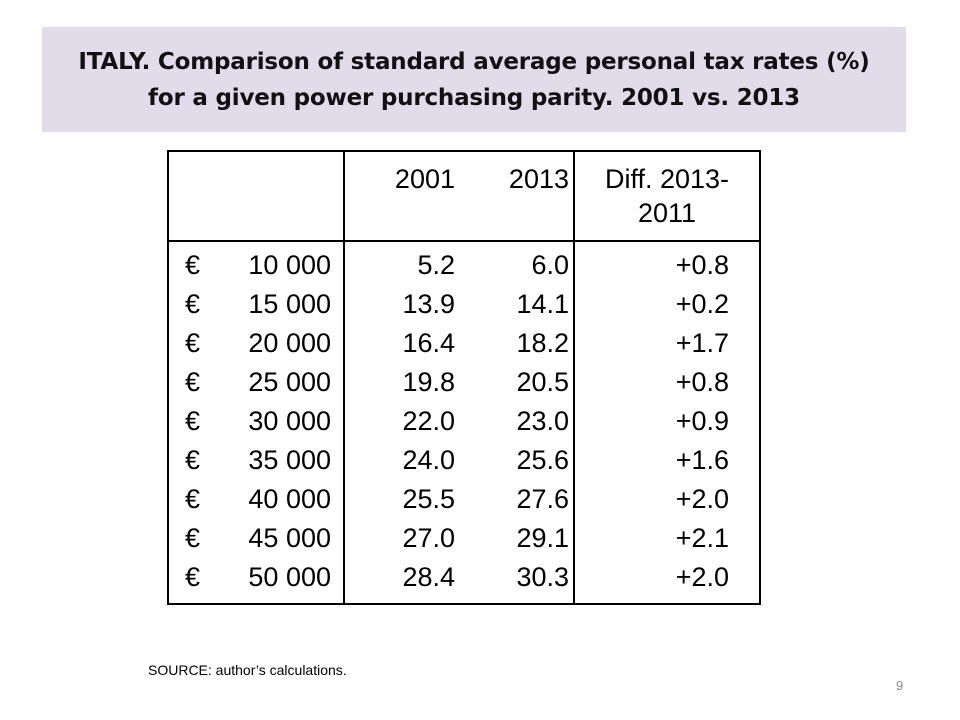  Describe the element at coordinates (401, 196) in the screenshot. I see `header-2001: 2001` at that location.